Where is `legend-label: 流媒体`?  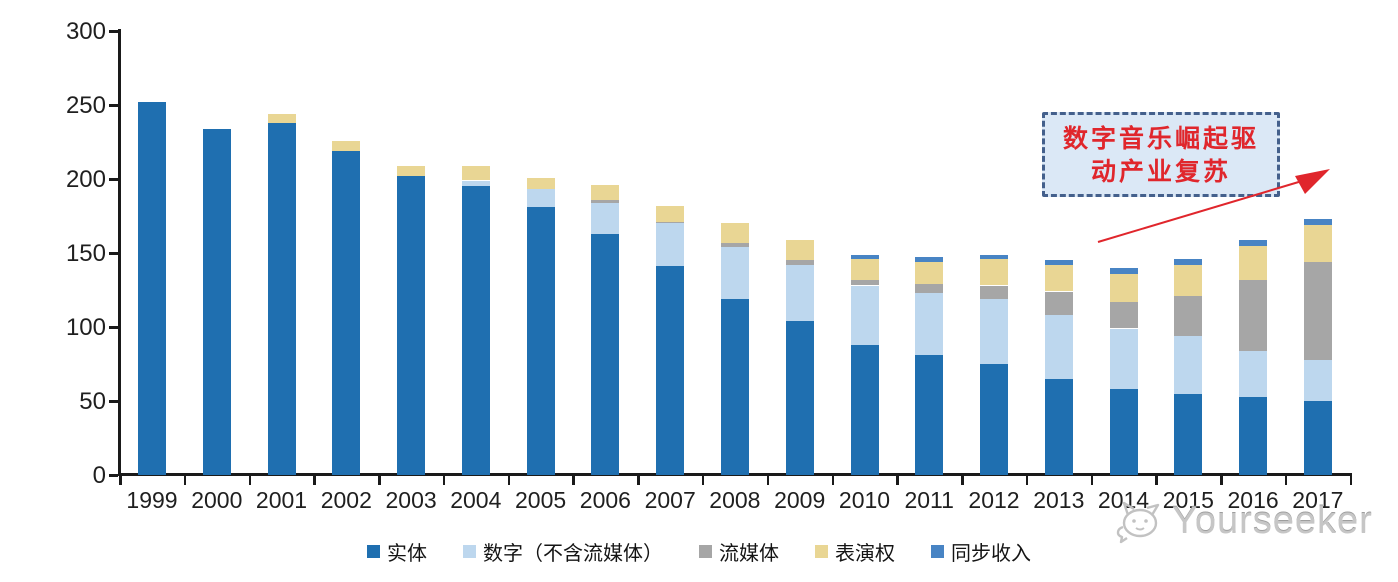 legend-label: 流媒体 is located at coordinates (749, 553).